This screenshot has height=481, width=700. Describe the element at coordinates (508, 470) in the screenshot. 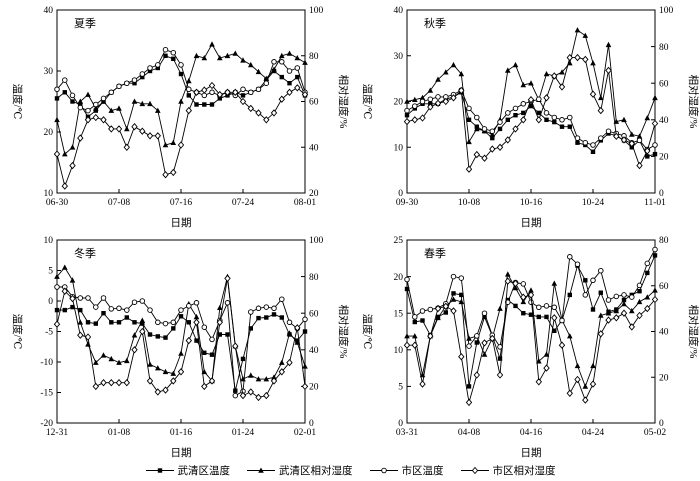

I see `legend-item-urban-humidity: 市区相对湿度` at that location.